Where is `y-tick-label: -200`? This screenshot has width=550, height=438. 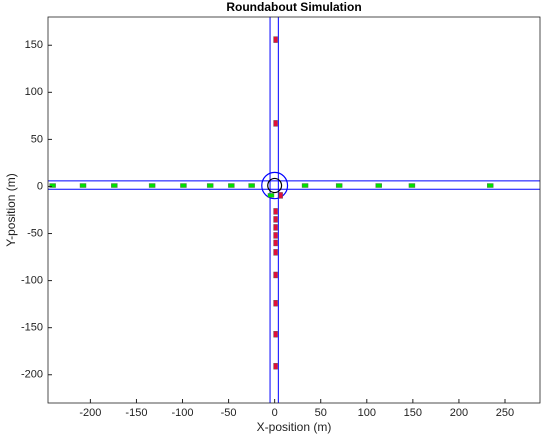 y-tick-label: -200 is located at coordinates (32, 375).